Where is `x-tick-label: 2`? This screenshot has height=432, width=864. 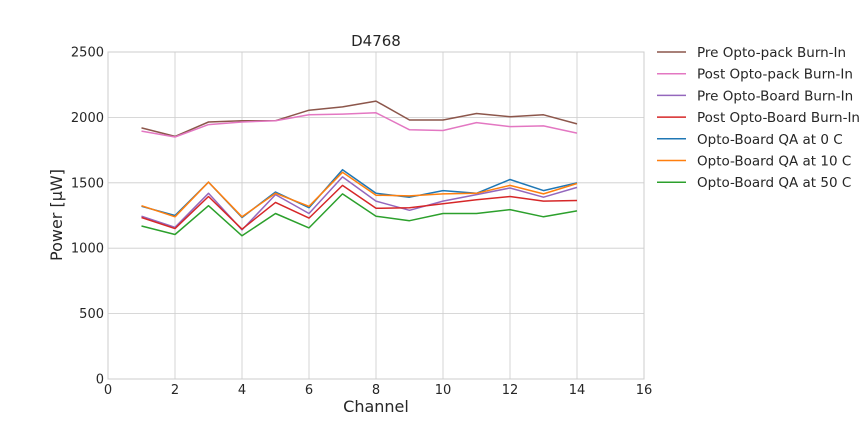 x-tick-label: 2 is located at coordinates (175, 390).